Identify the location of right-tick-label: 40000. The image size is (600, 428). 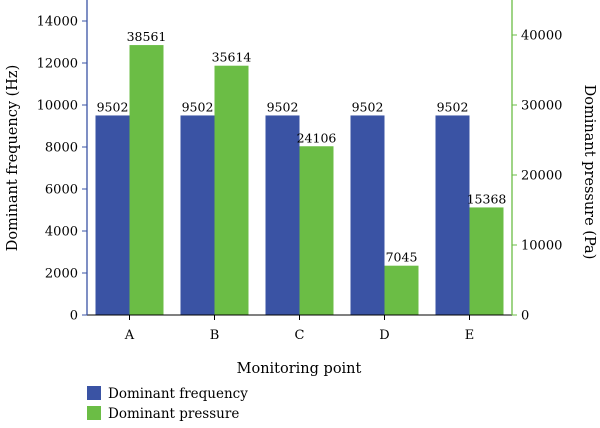
(541, 36).